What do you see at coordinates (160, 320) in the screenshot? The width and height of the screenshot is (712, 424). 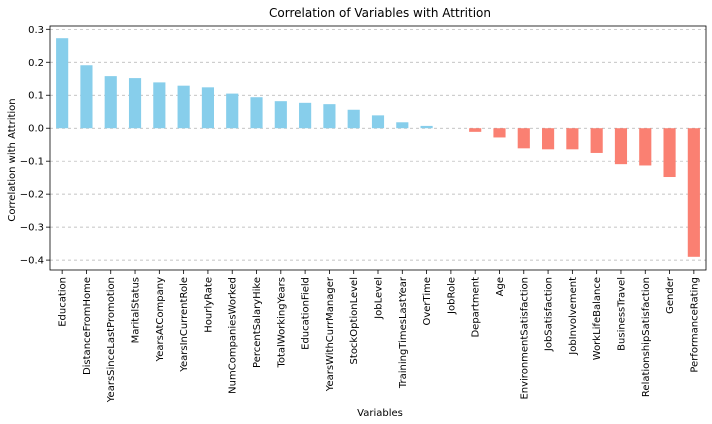 I see `x-tick-label: YearsAtCompany` at bounding box center [160, 320].